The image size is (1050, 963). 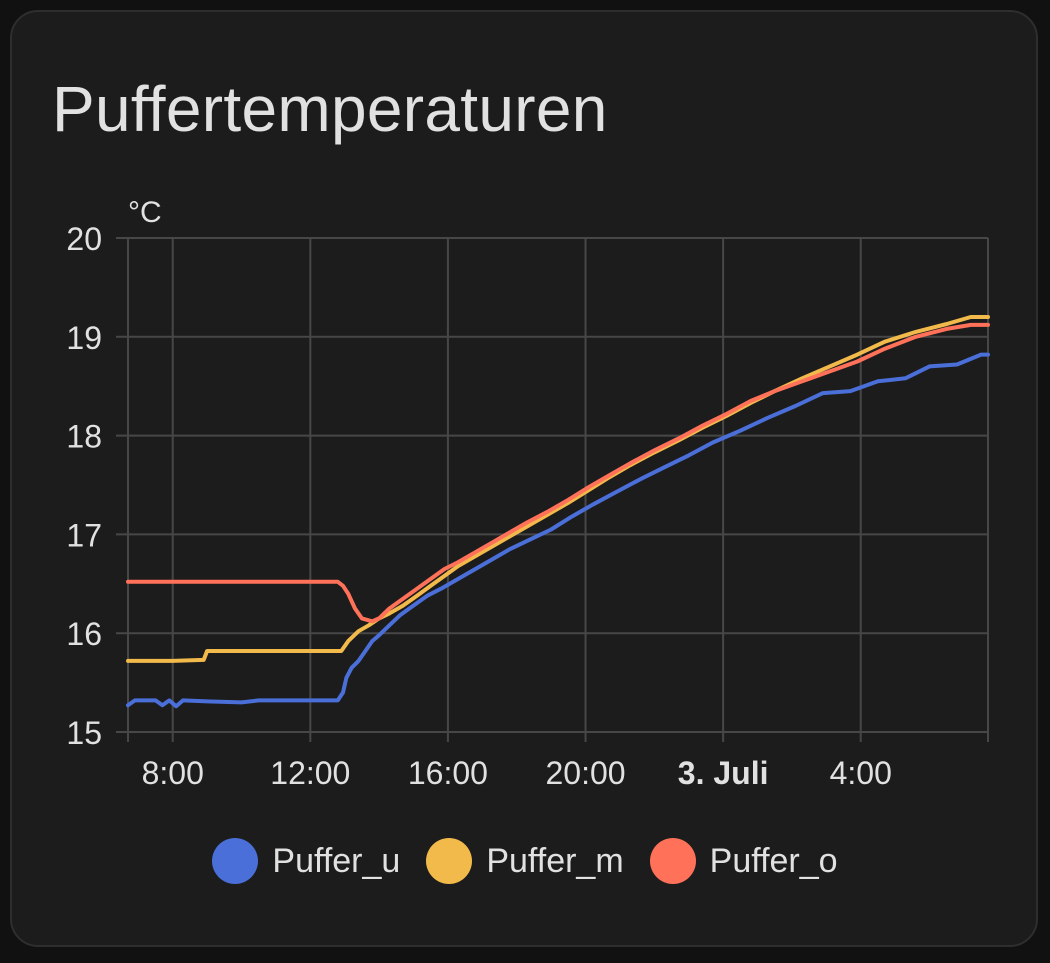 I want to click on x-tick-label-4-00: 4:00, so click(x=861, y=773).